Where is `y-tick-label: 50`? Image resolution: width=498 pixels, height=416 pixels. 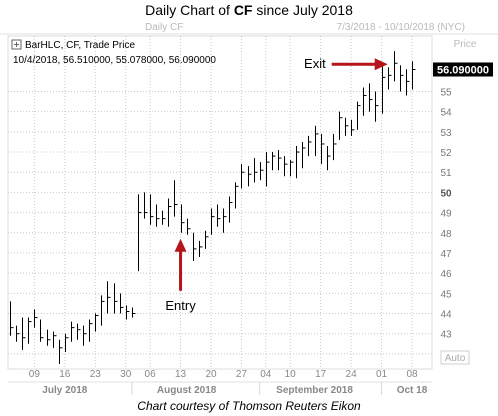 y-tick-label: 50 is located at coordinates (446, 193).